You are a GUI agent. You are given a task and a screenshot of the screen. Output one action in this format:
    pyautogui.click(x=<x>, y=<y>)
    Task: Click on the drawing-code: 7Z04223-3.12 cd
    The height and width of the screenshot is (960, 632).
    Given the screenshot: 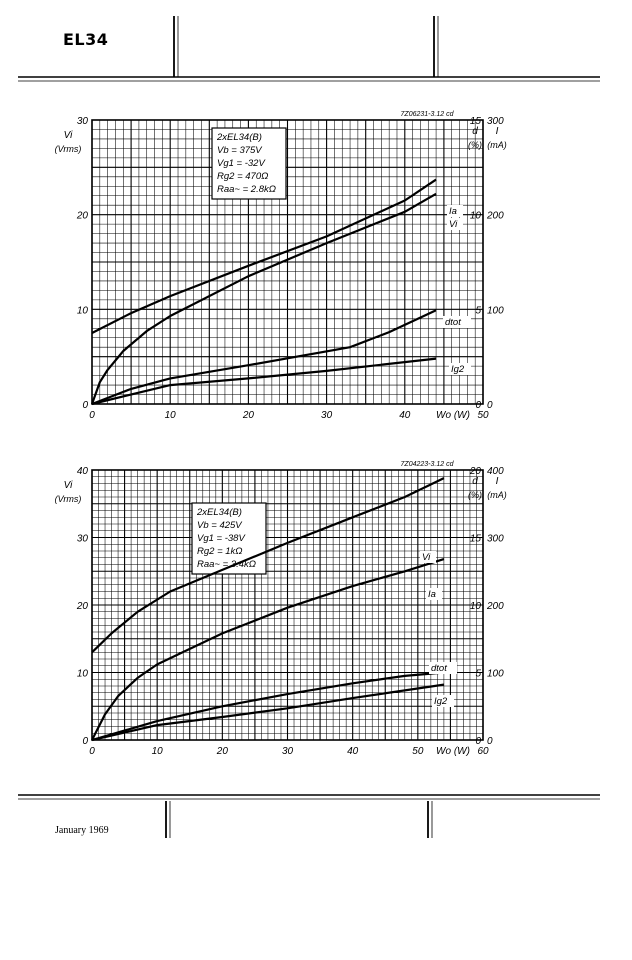 What is the action you would take?
    pyautogui.click(x=428, y=464)
    